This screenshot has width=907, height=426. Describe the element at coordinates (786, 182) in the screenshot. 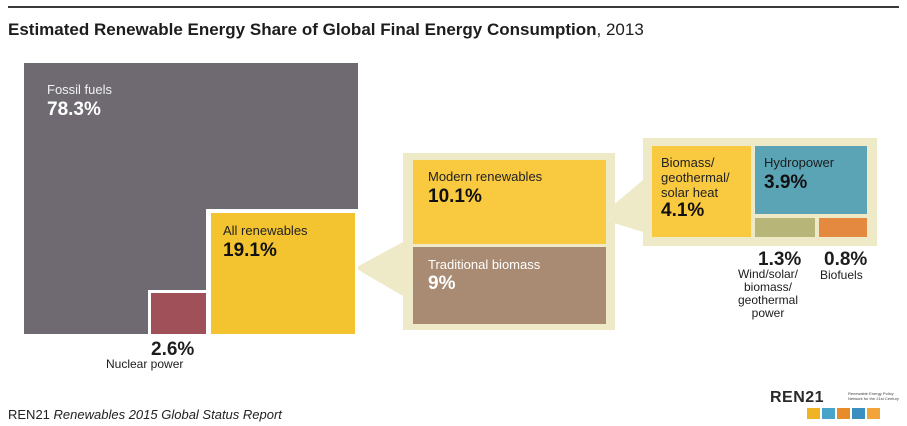

I see `hydropower-value: 3.9%` at that location.